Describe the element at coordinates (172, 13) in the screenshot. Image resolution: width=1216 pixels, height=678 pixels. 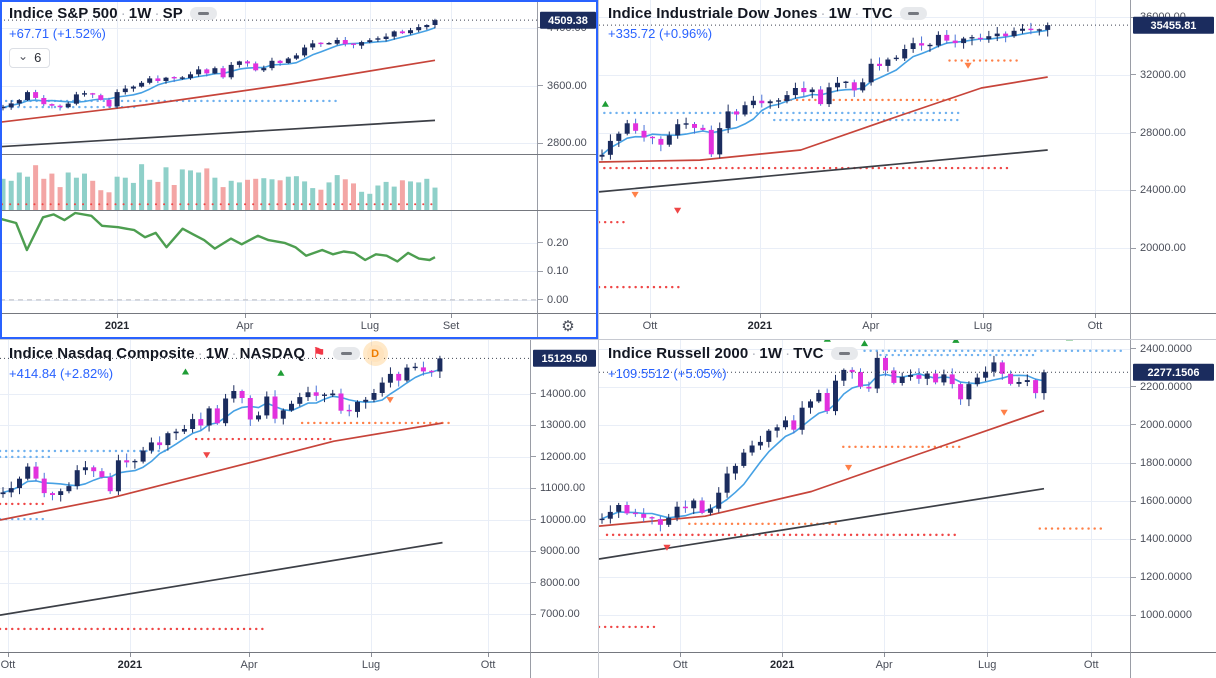
I see `exchange-label: SP` at that location.